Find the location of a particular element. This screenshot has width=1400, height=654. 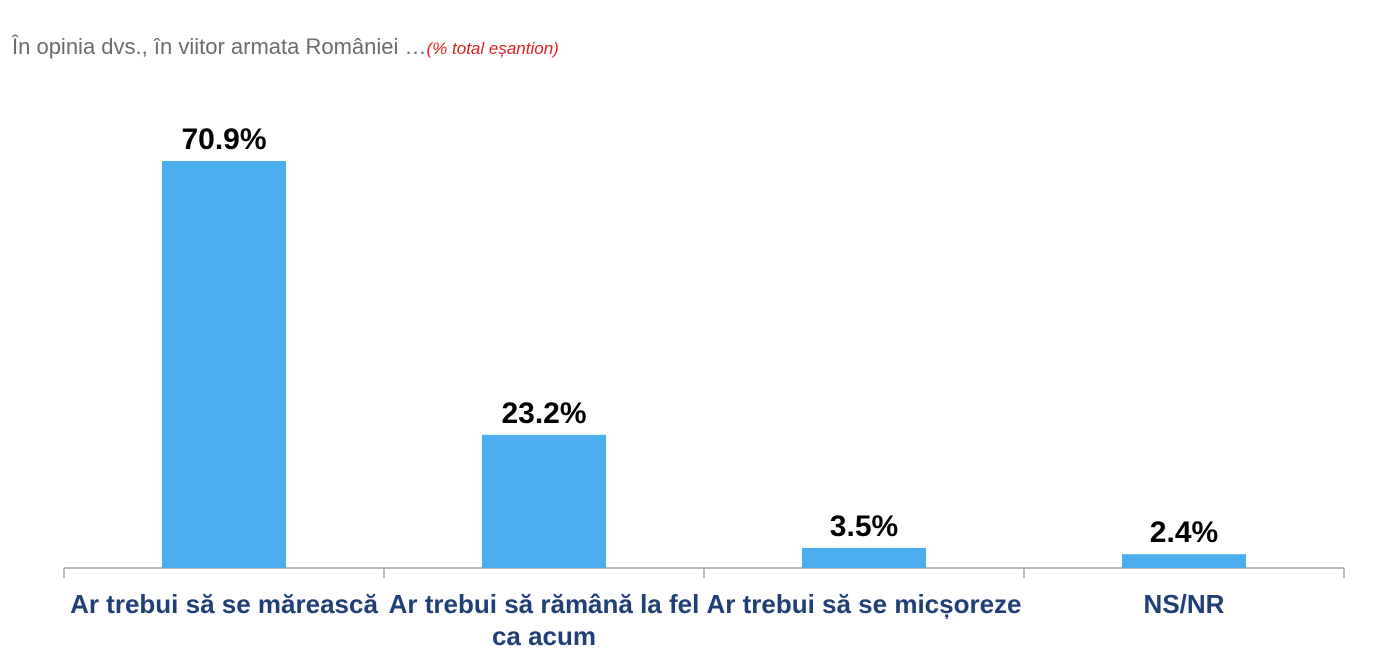

x-tick-label: Ar trebui să rămână la fel ca acum is located at coordinates (544, 620).